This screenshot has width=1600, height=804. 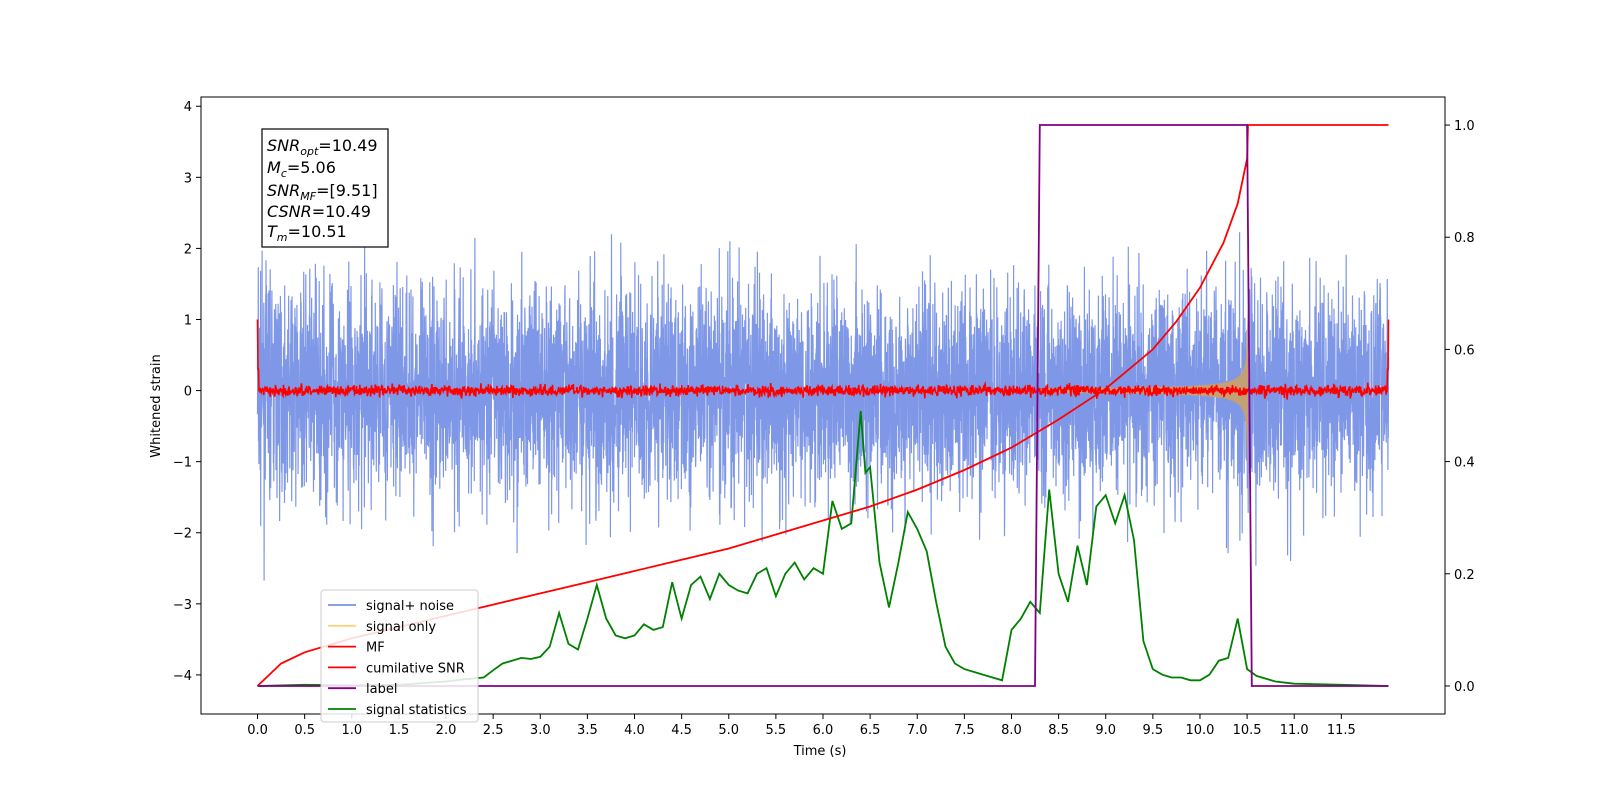 What do you see at coordinates (322, 147) in the screenshot?
I see `snr-opt-text: SNRopt=10.49` at bounding box center [322, 147].